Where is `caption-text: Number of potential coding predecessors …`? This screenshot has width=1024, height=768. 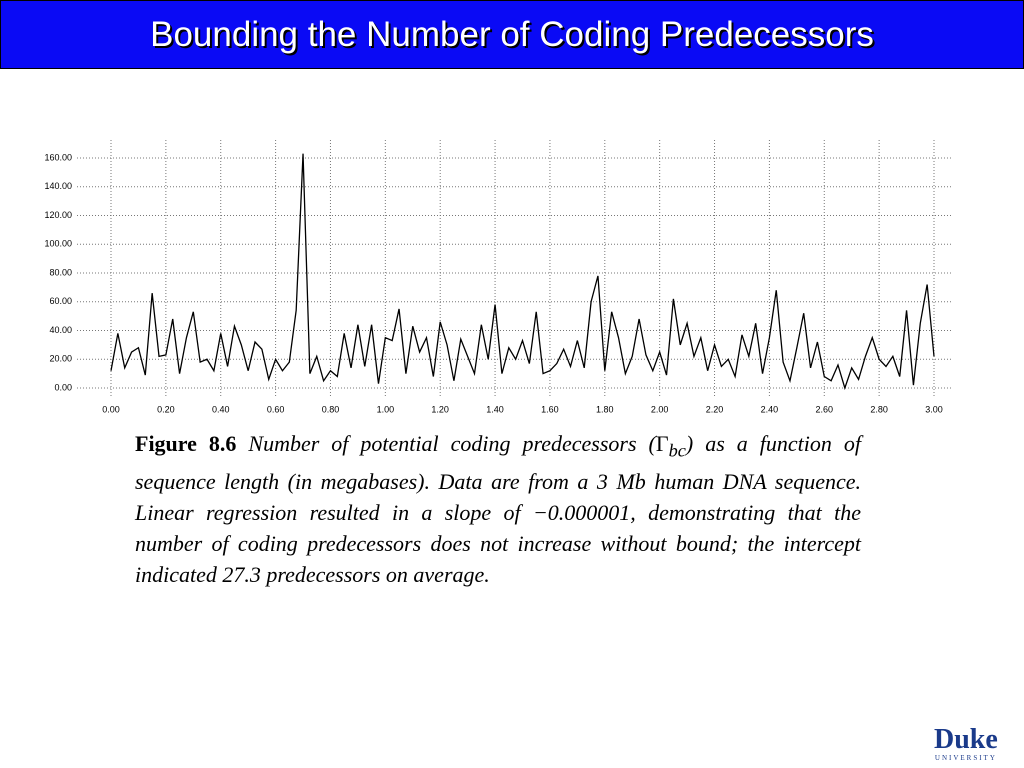
caption-text: Number of potential coding predecessors … is located at coordinates (452, 443).